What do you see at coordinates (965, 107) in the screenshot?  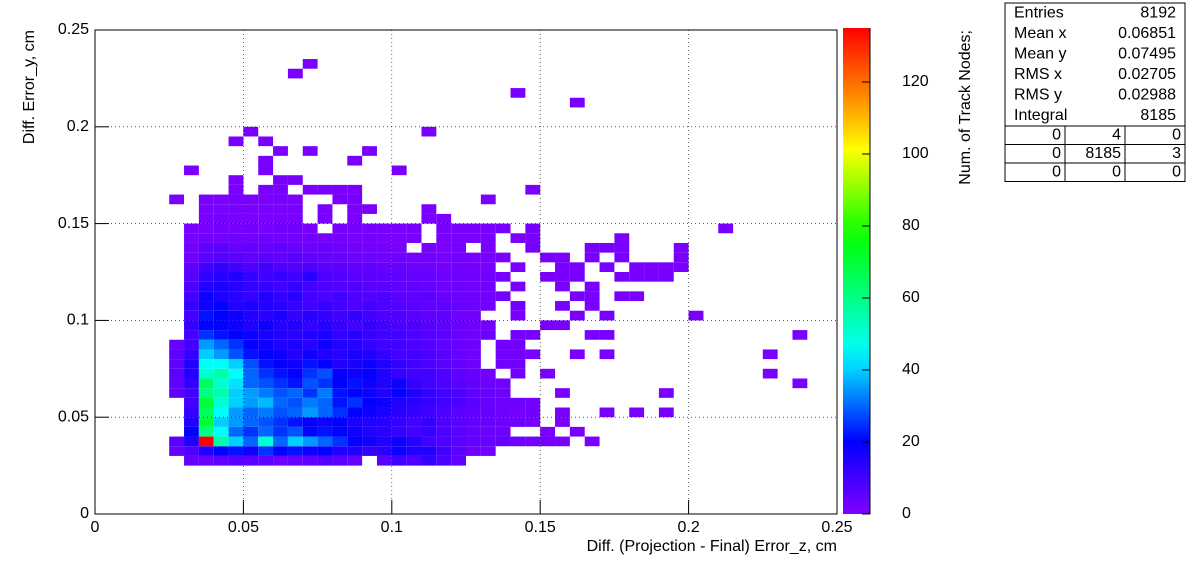 I see `z-axis-title: Num. of Track Nodes;` at bounding box center [965, 107].